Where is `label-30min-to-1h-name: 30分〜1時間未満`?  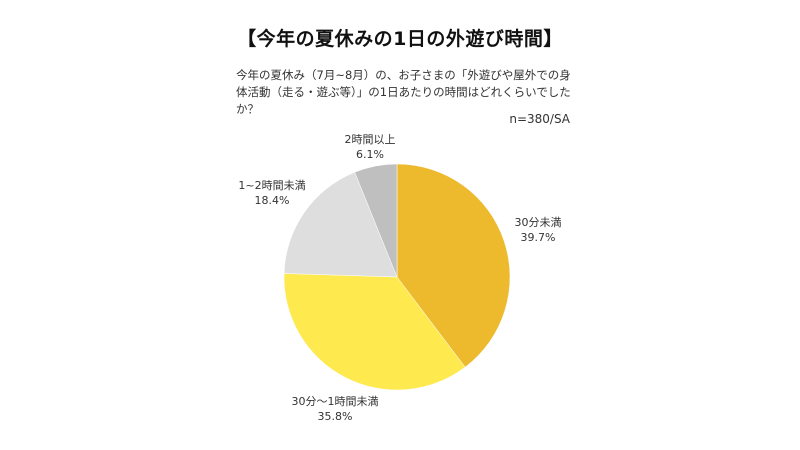
label-30min-to-1h-name: 30分〜1時間未満 is located at coordinates (335, 401).